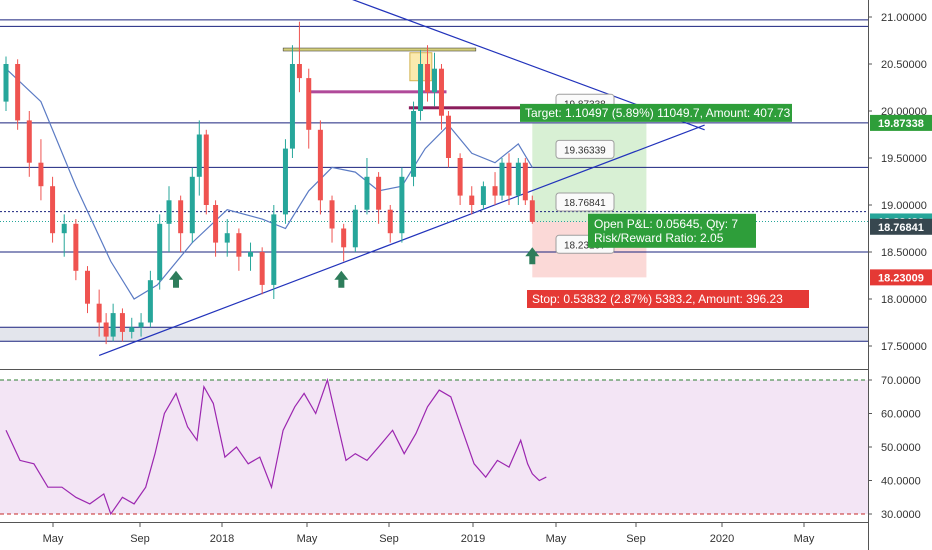 Image resolution: width=932 pixels, height=550 pixels. What do you see at coordinates (901, 415) in the screenshot?
I see `oscillator-tick-label: 60.0000` at bounding box center [901, 415].